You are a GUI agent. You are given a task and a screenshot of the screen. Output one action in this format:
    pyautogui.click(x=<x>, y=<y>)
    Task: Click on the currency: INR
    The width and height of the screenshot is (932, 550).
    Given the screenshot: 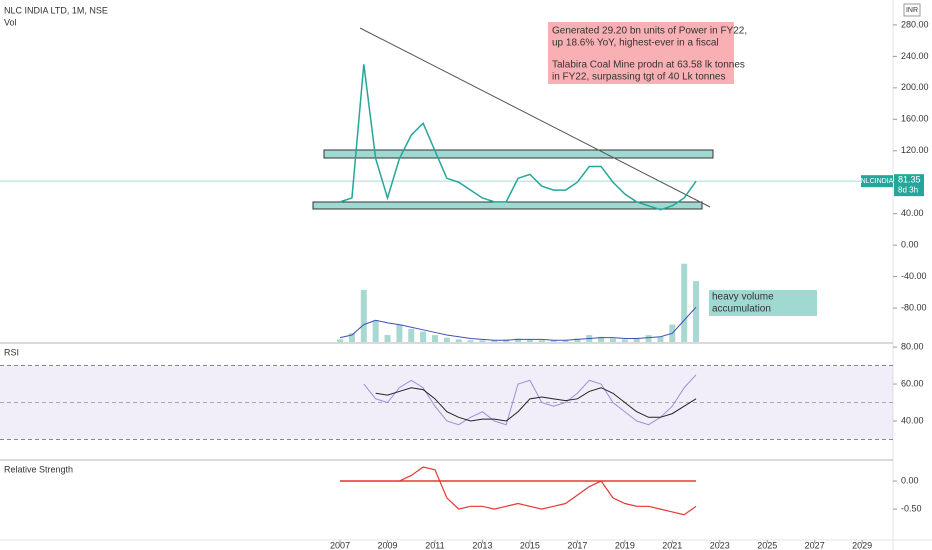 What is the action you would take?
    pyautogui.click(x=912, y=10)
    